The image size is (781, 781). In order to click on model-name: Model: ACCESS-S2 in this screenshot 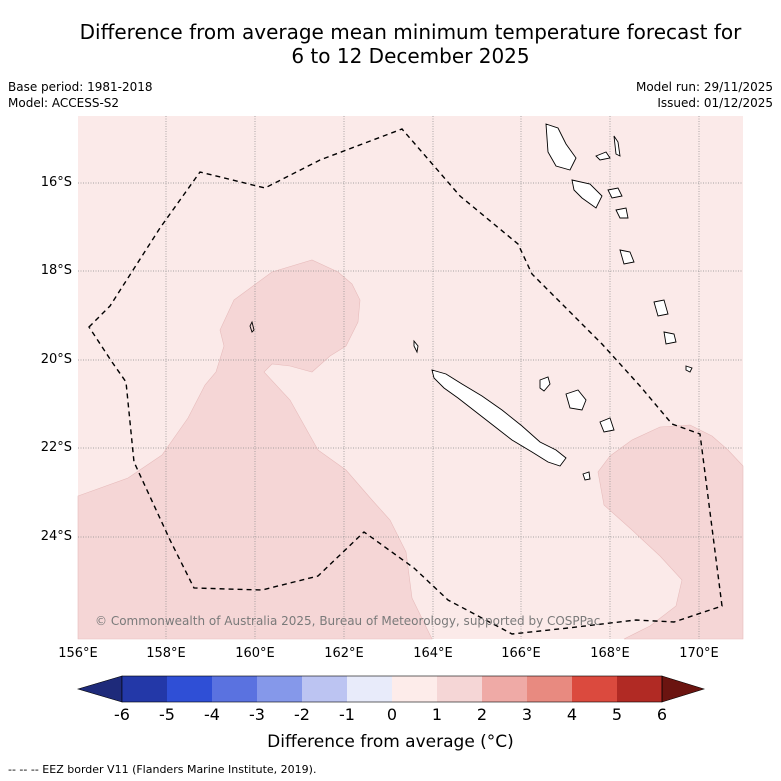, I will do `click(64, 103)`.